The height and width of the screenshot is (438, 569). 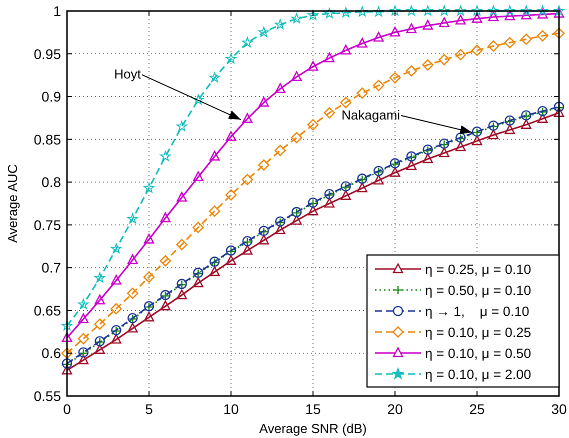 What do you see at coordinates (313, 409) in the screenshot?
I see `x-tick-label: 15` at bounding box center [313, 409].